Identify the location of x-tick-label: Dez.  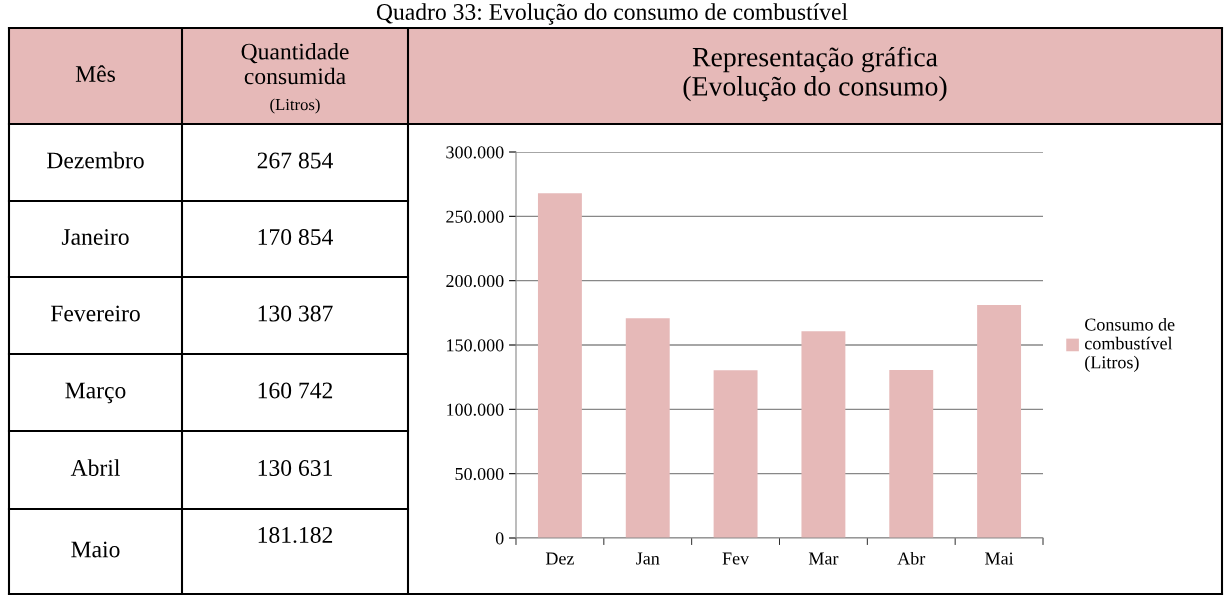
(559, 558).